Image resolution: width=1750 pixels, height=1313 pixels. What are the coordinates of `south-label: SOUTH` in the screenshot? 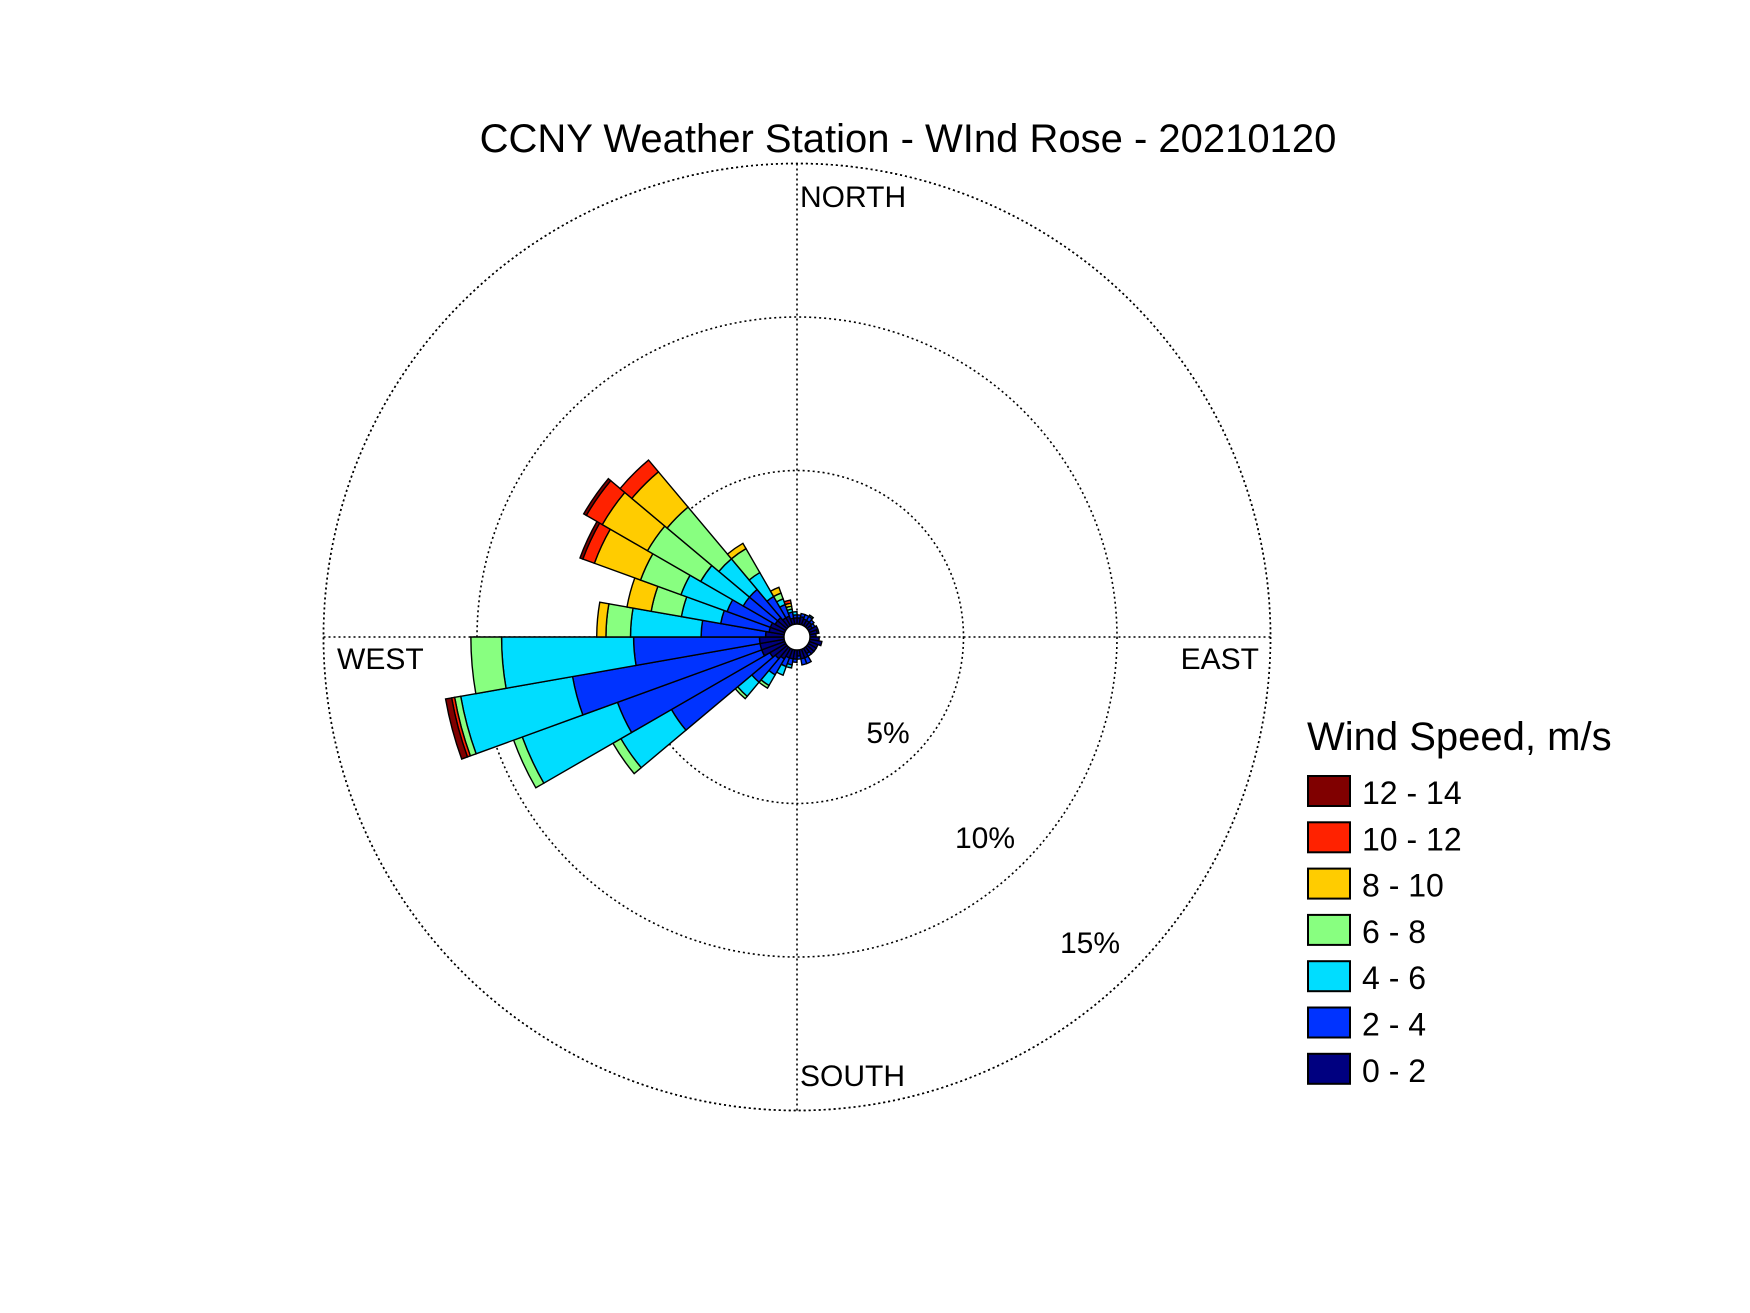 It's located at (852, 1076).